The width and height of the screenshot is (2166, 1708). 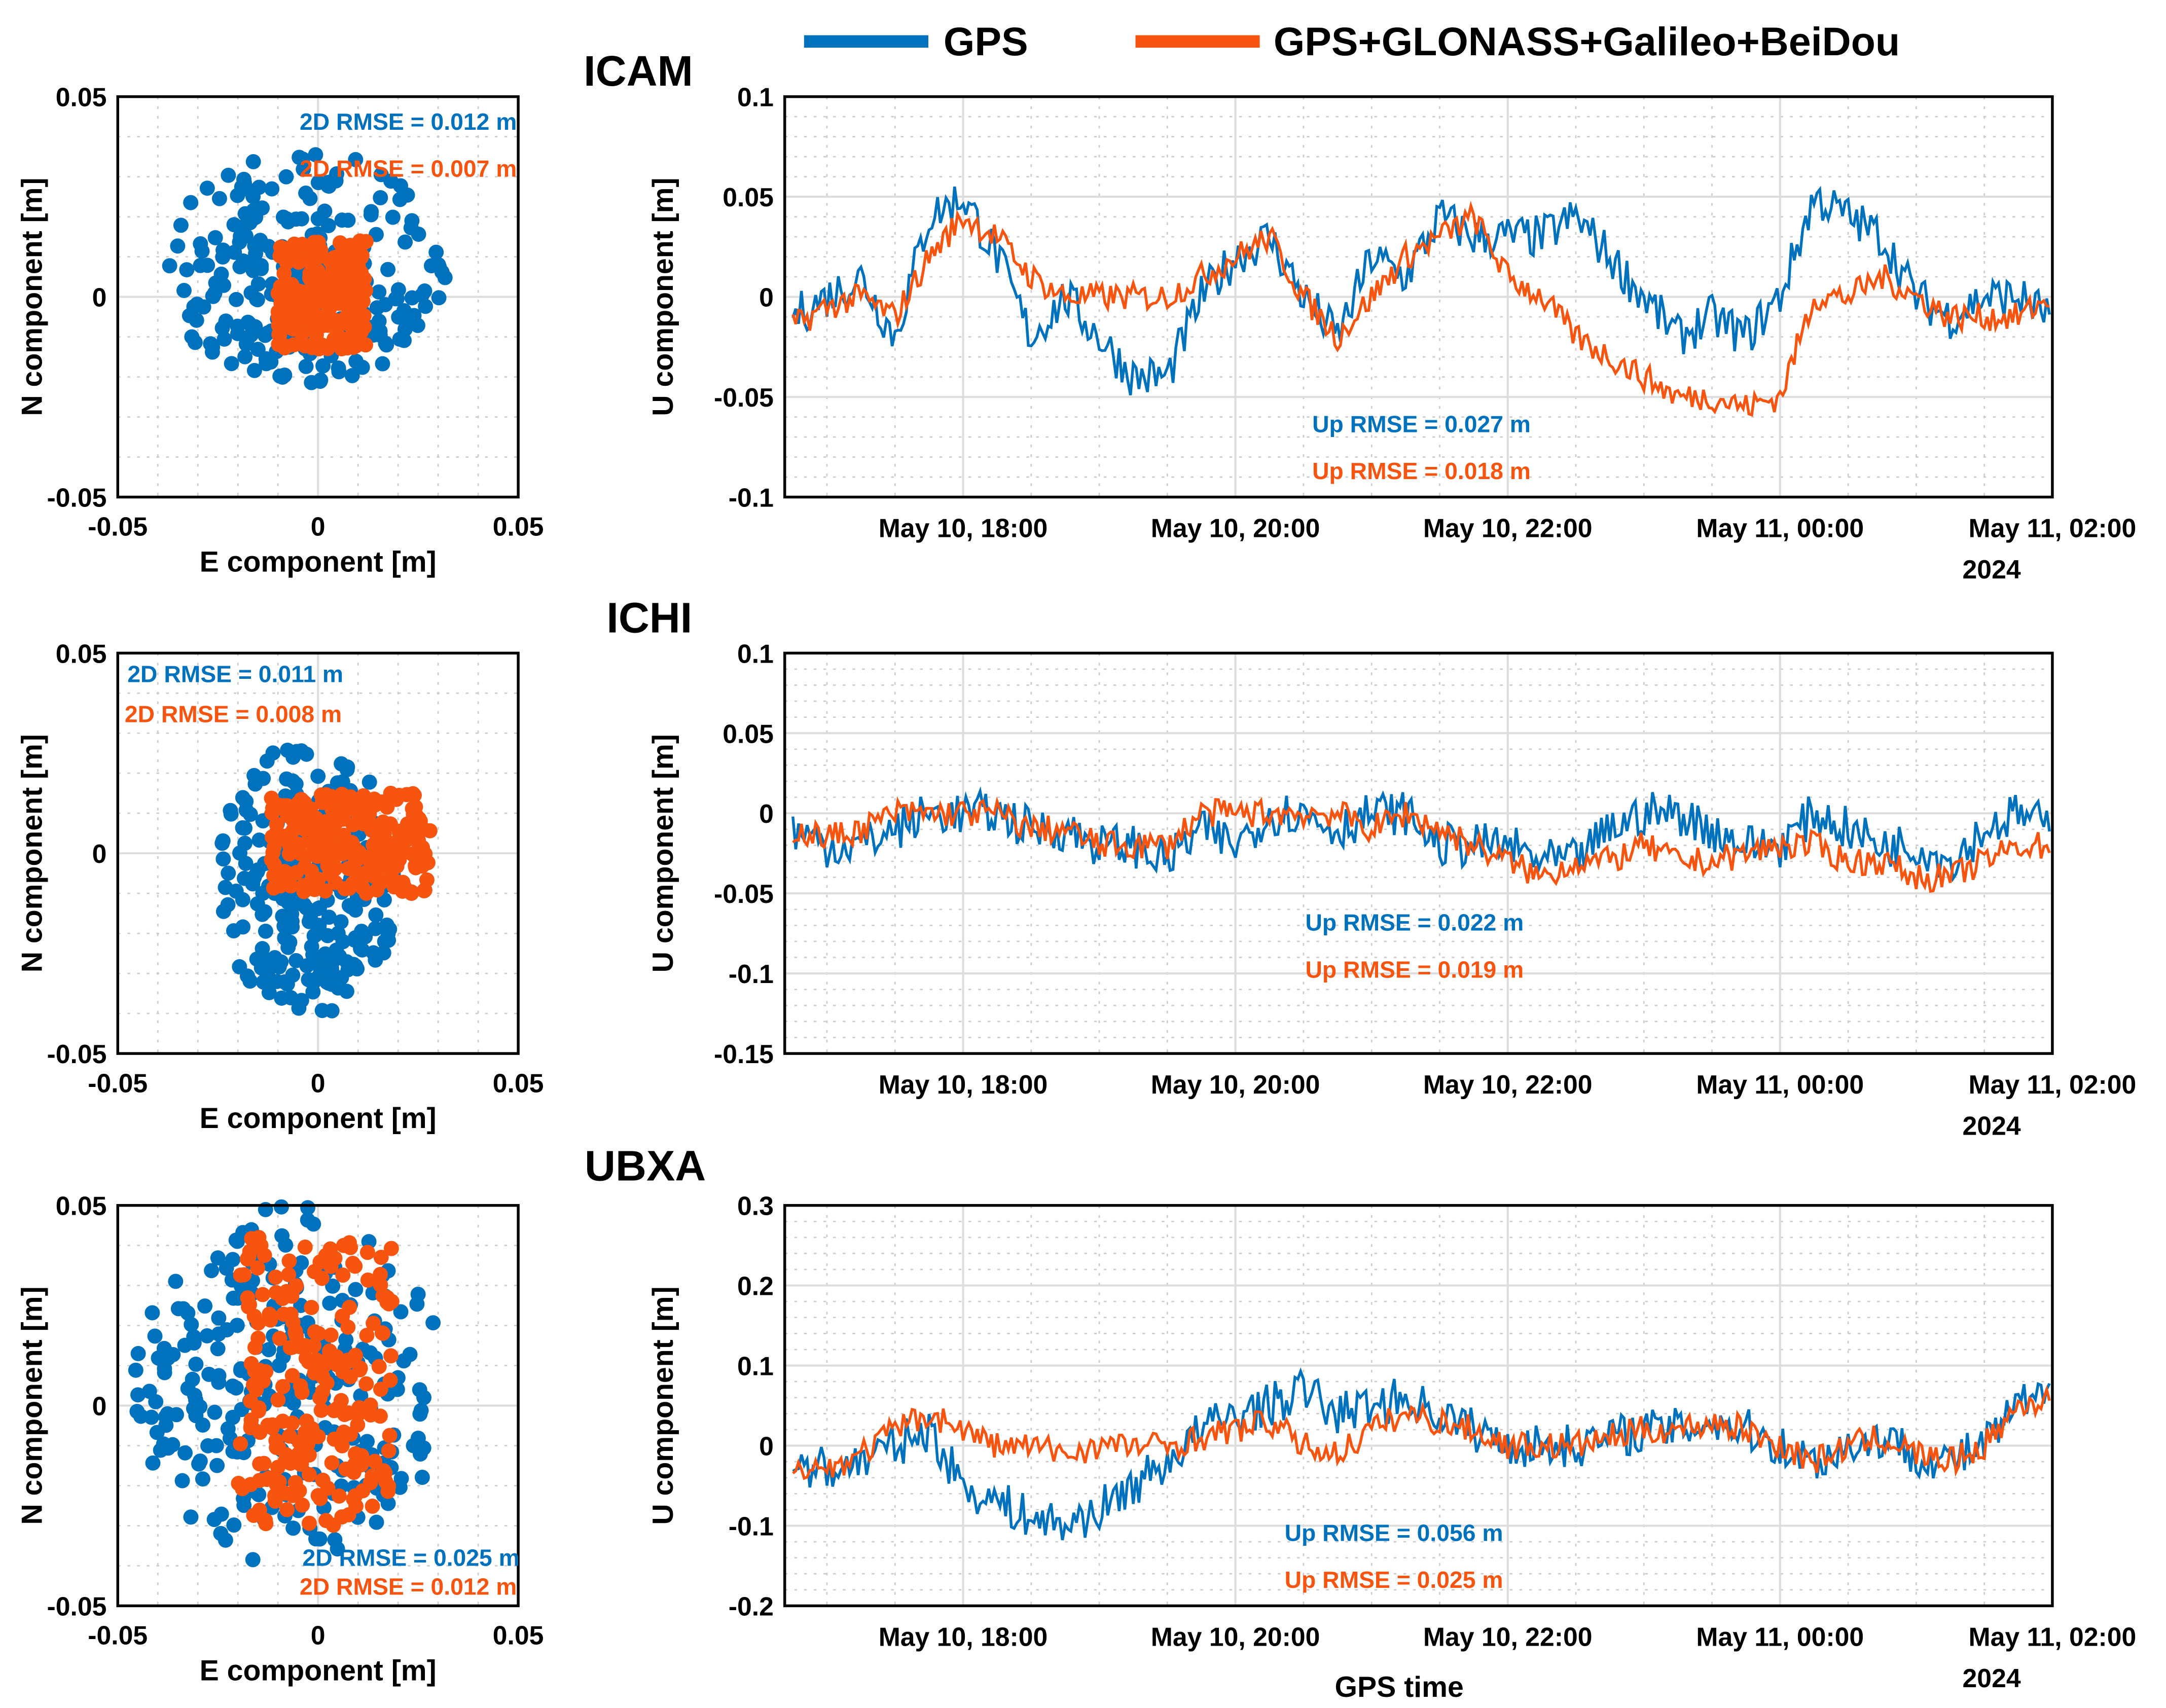 What do you see at coordinates (409, 122) in the screenshot?
I see `gps-2d-rmse: 2D RMSE = 0.012 m` at bounding box center [409, 122].